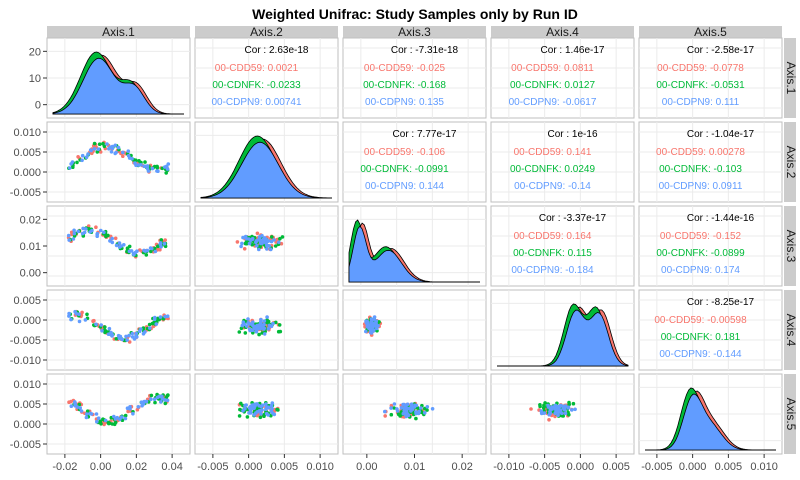 This screenshot has width=800, height=480. Describe the element at coordinates (721, 302) in the screenshot. I see `correlation-overall: Cor : -8.25e-17` at that location.